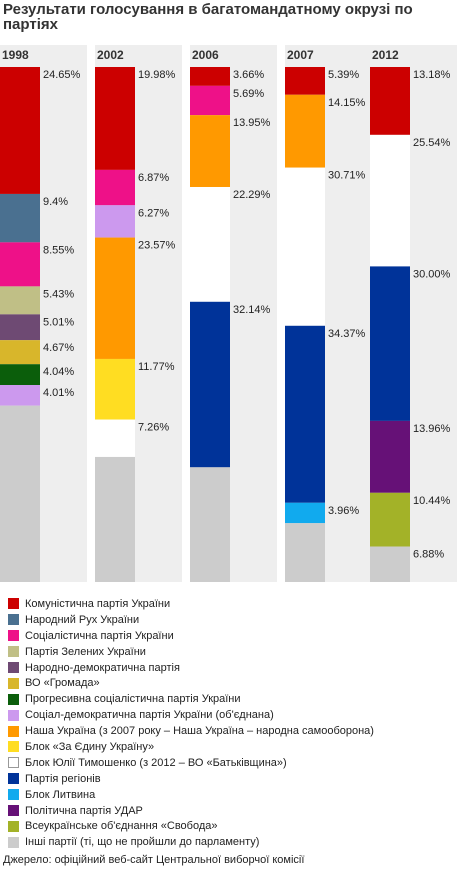 The height and width of the screenshot is (883, 464). Describe the element at coordinates (305, 131) in the screenshot. I see `bar-nu-2007` at that location.